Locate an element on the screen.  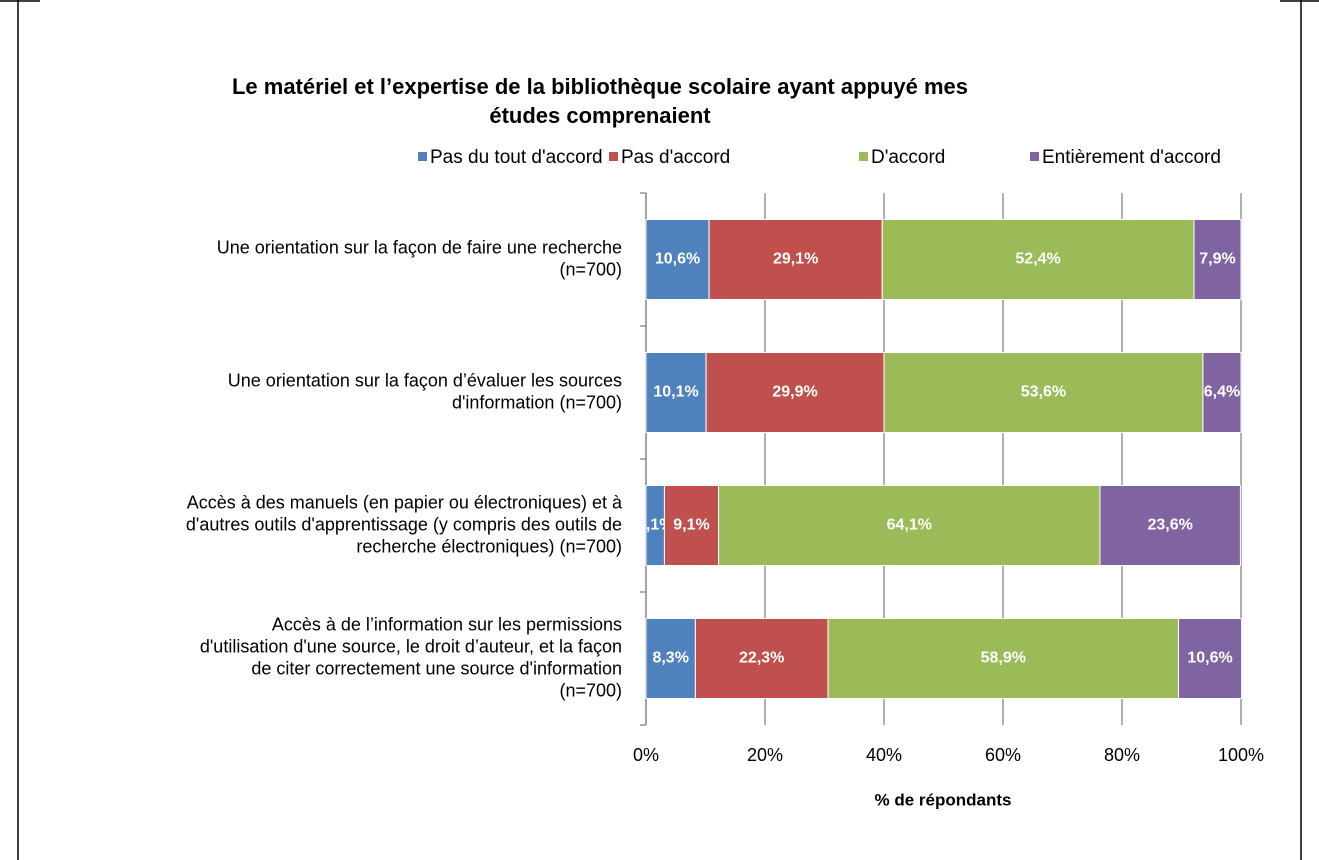
value-label: 23,6% is located at coordinates (1170, 525).